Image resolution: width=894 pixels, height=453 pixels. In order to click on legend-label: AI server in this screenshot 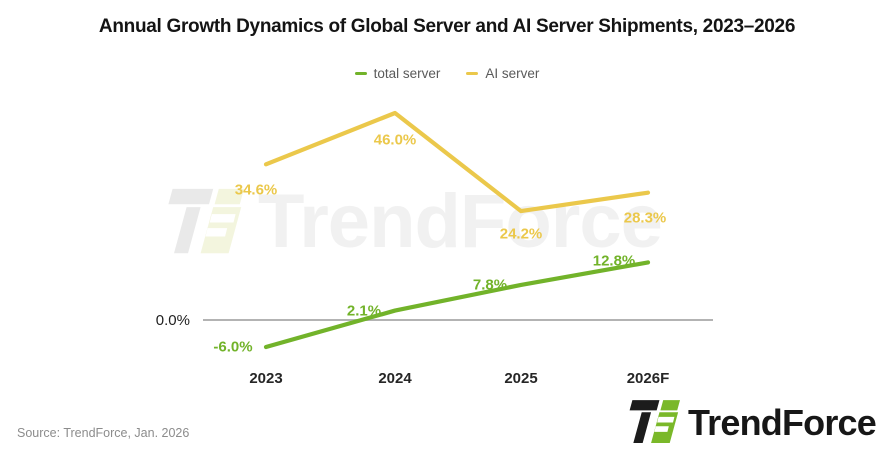, I will do `click(512, 73)`.